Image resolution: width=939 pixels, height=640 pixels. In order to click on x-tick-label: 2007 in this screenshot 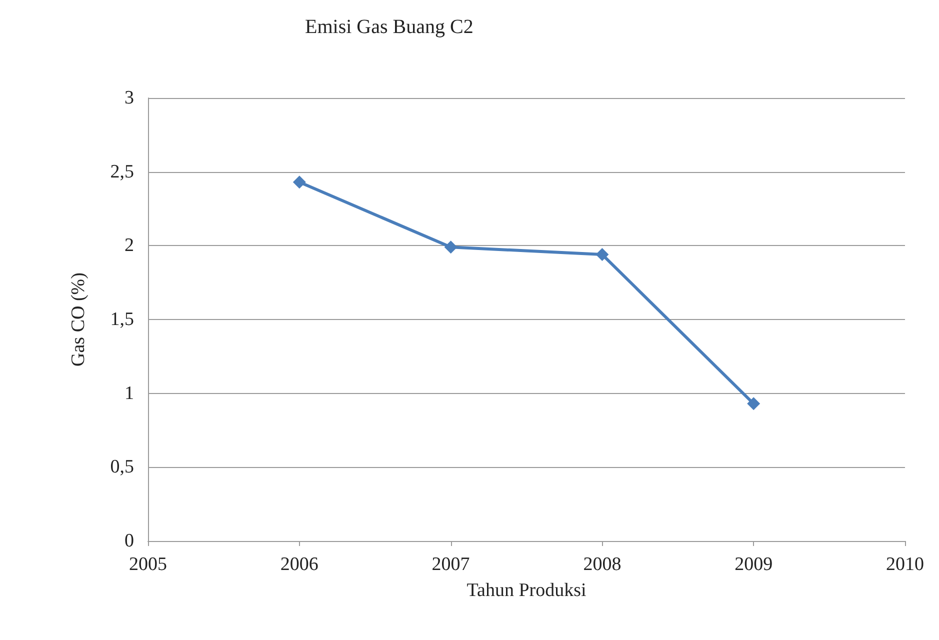, I will do `click(451, 564)`.